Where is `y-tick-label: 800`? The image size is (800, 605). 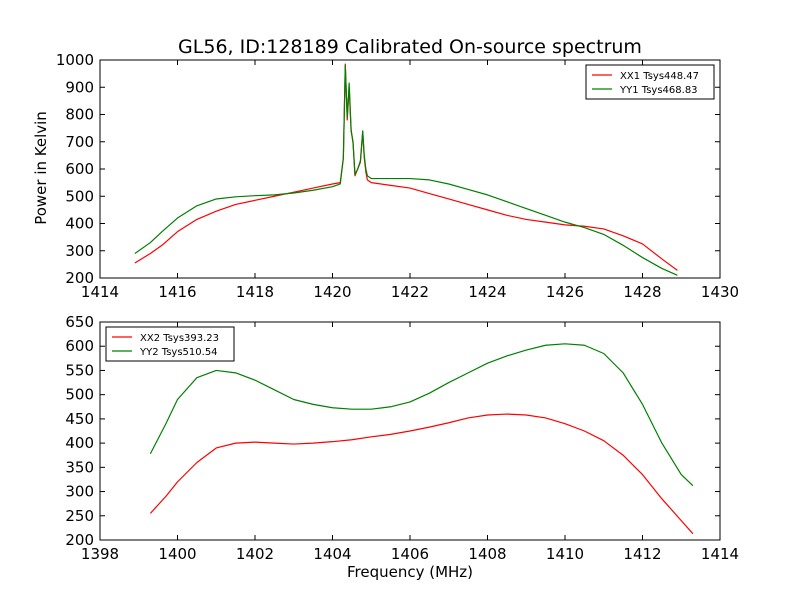 y-tick-label: 800 is located at coordinates (79, 115).